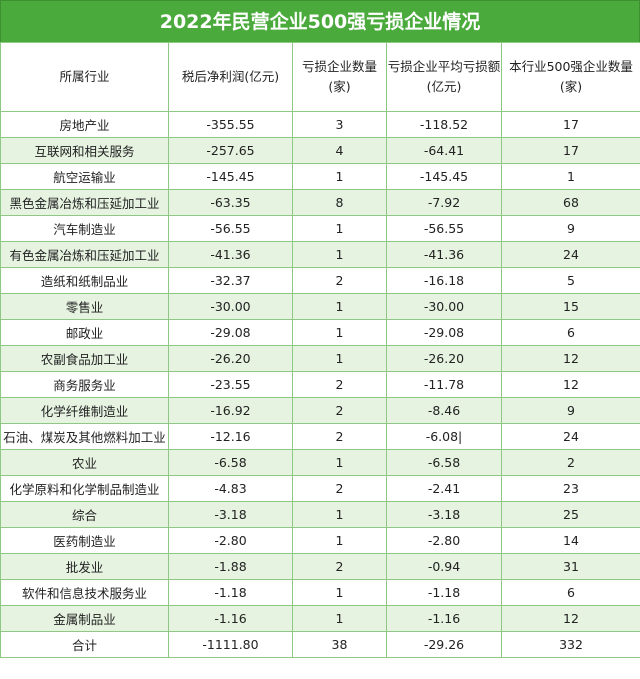 Image resolution: width=640 pixels, height=679 pixels. Describe the element at coordinates (230, 384) in the screenshot. I see `cell-net-profit: -23.55` at that location.